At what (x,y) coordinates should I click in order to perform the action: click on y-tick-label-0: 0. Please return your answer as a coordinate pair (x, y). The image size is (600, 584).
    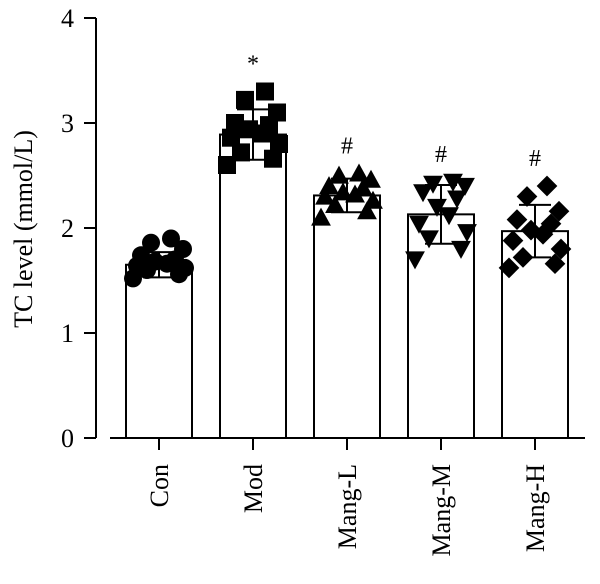
    Looking at the image, I should click on (67, 438).